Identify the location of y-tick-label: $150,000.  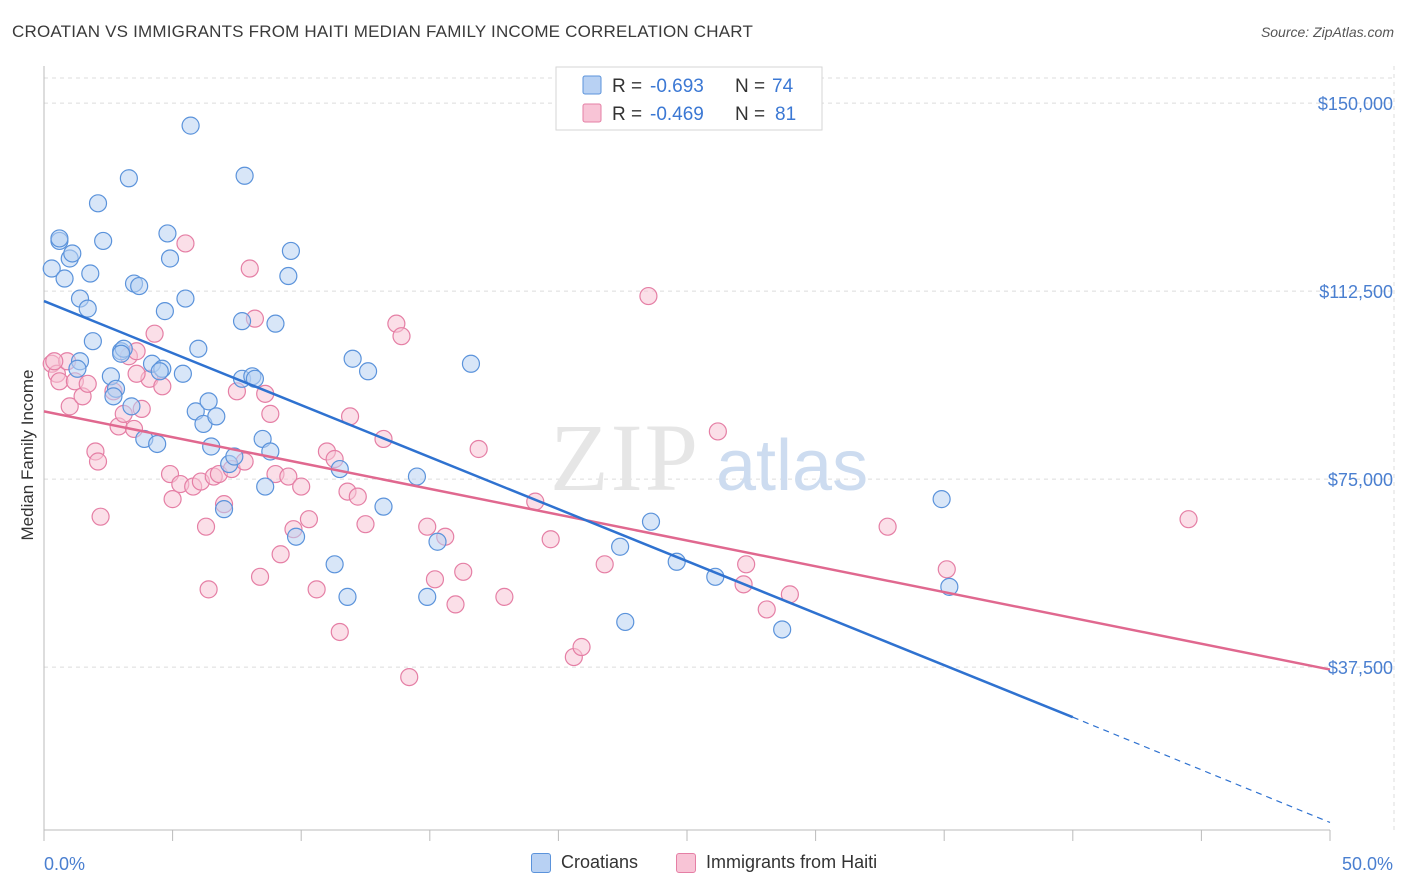
(1355, 104).